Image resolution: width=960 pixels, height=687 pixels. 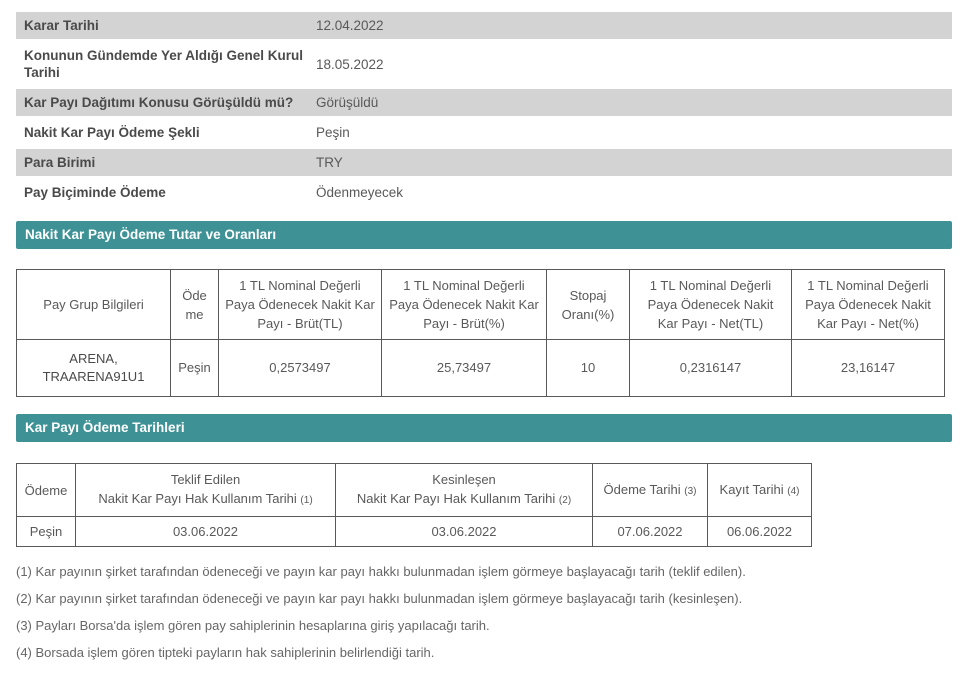 What do you see at coordinates (650, 490) in the screenshot?
I see `col-payment-date: Ödeme Tarihi (3)` at bounding box center [650, 490].